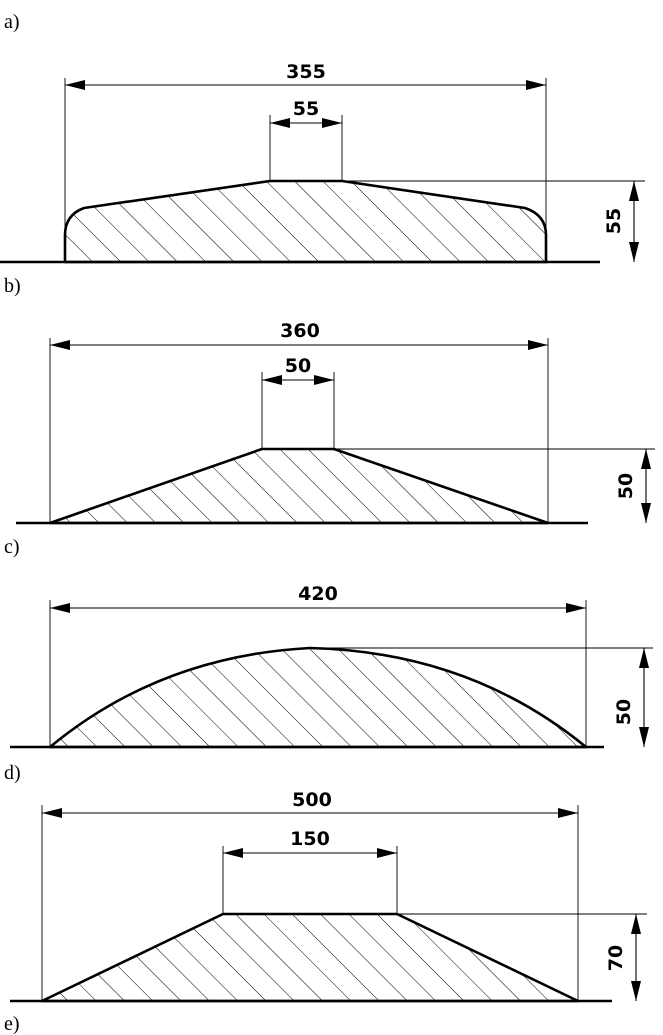  What do you see at coordinates (305, 85) in the screenshot?
I see `panel-a-overall-dimension` at bounding box center [305, 85].